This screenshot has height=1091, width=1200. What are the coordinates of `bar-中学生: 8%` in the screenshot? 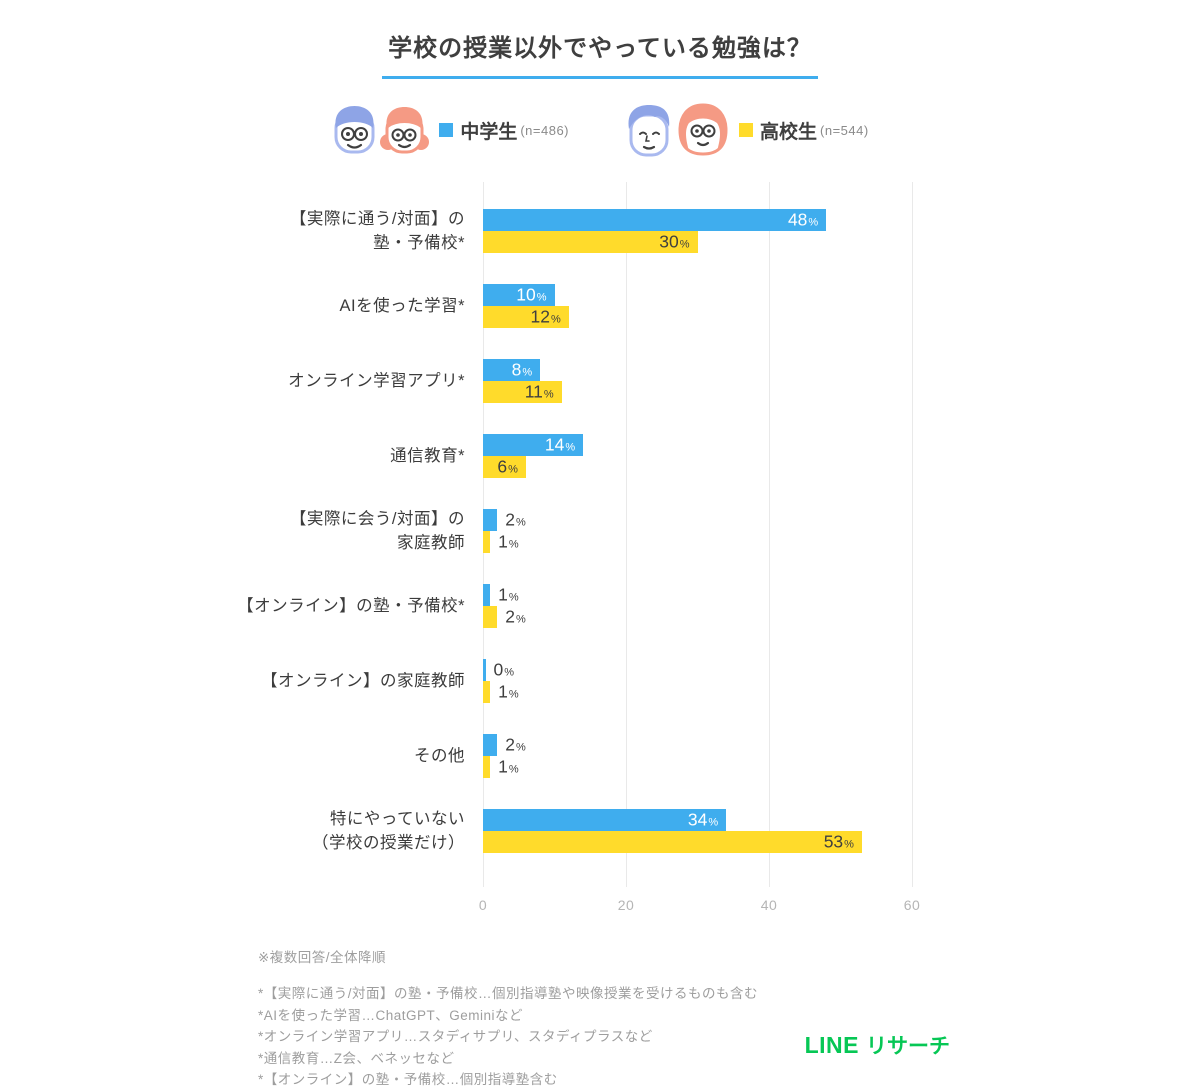 It's located at (512, 370).